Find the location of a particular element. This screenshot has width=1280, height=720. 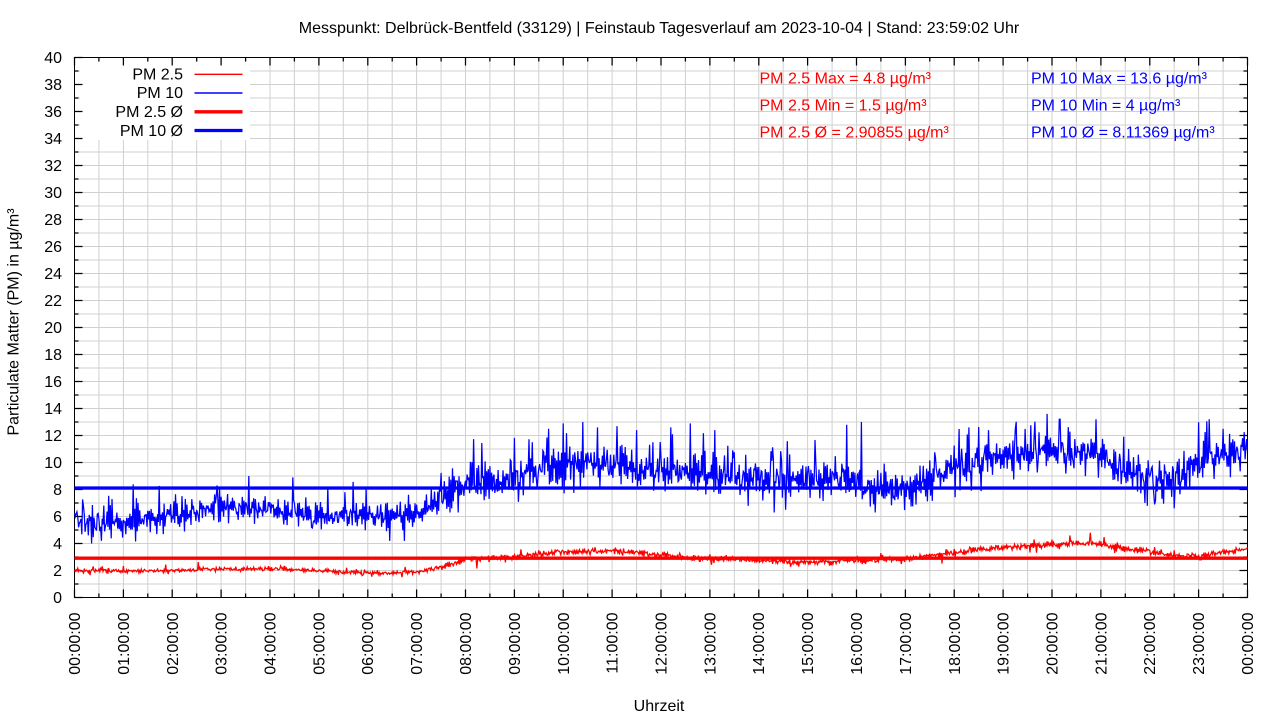

svg-text: 36 is located at coordinates (53, 112).